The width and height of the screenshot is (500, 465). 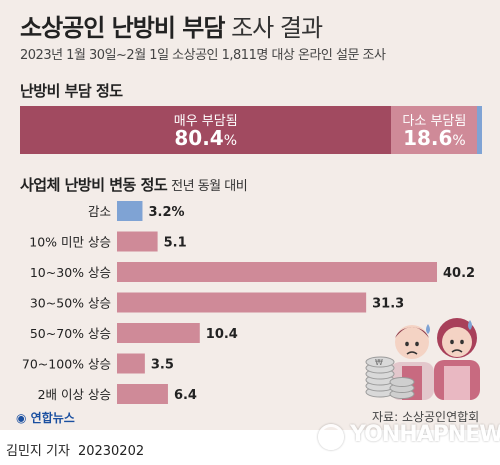 I want to click on yonhap-logo-icon: ◉ 연합뉴스, so click(x=45, y=418).